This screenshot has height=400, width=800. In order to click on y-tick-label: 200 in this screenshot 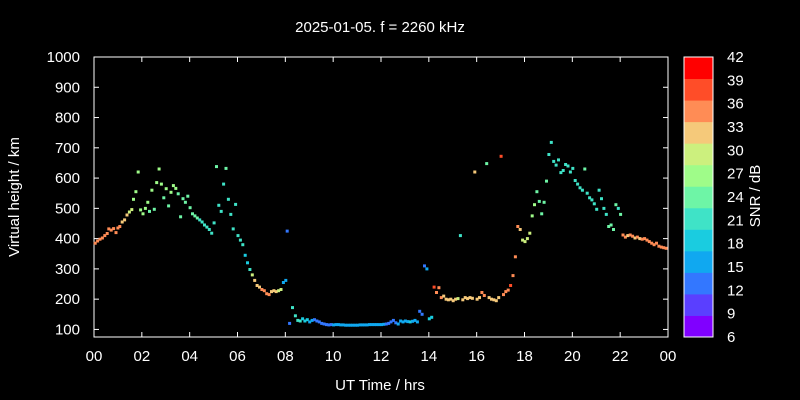, I will do `click(67, 299)`.